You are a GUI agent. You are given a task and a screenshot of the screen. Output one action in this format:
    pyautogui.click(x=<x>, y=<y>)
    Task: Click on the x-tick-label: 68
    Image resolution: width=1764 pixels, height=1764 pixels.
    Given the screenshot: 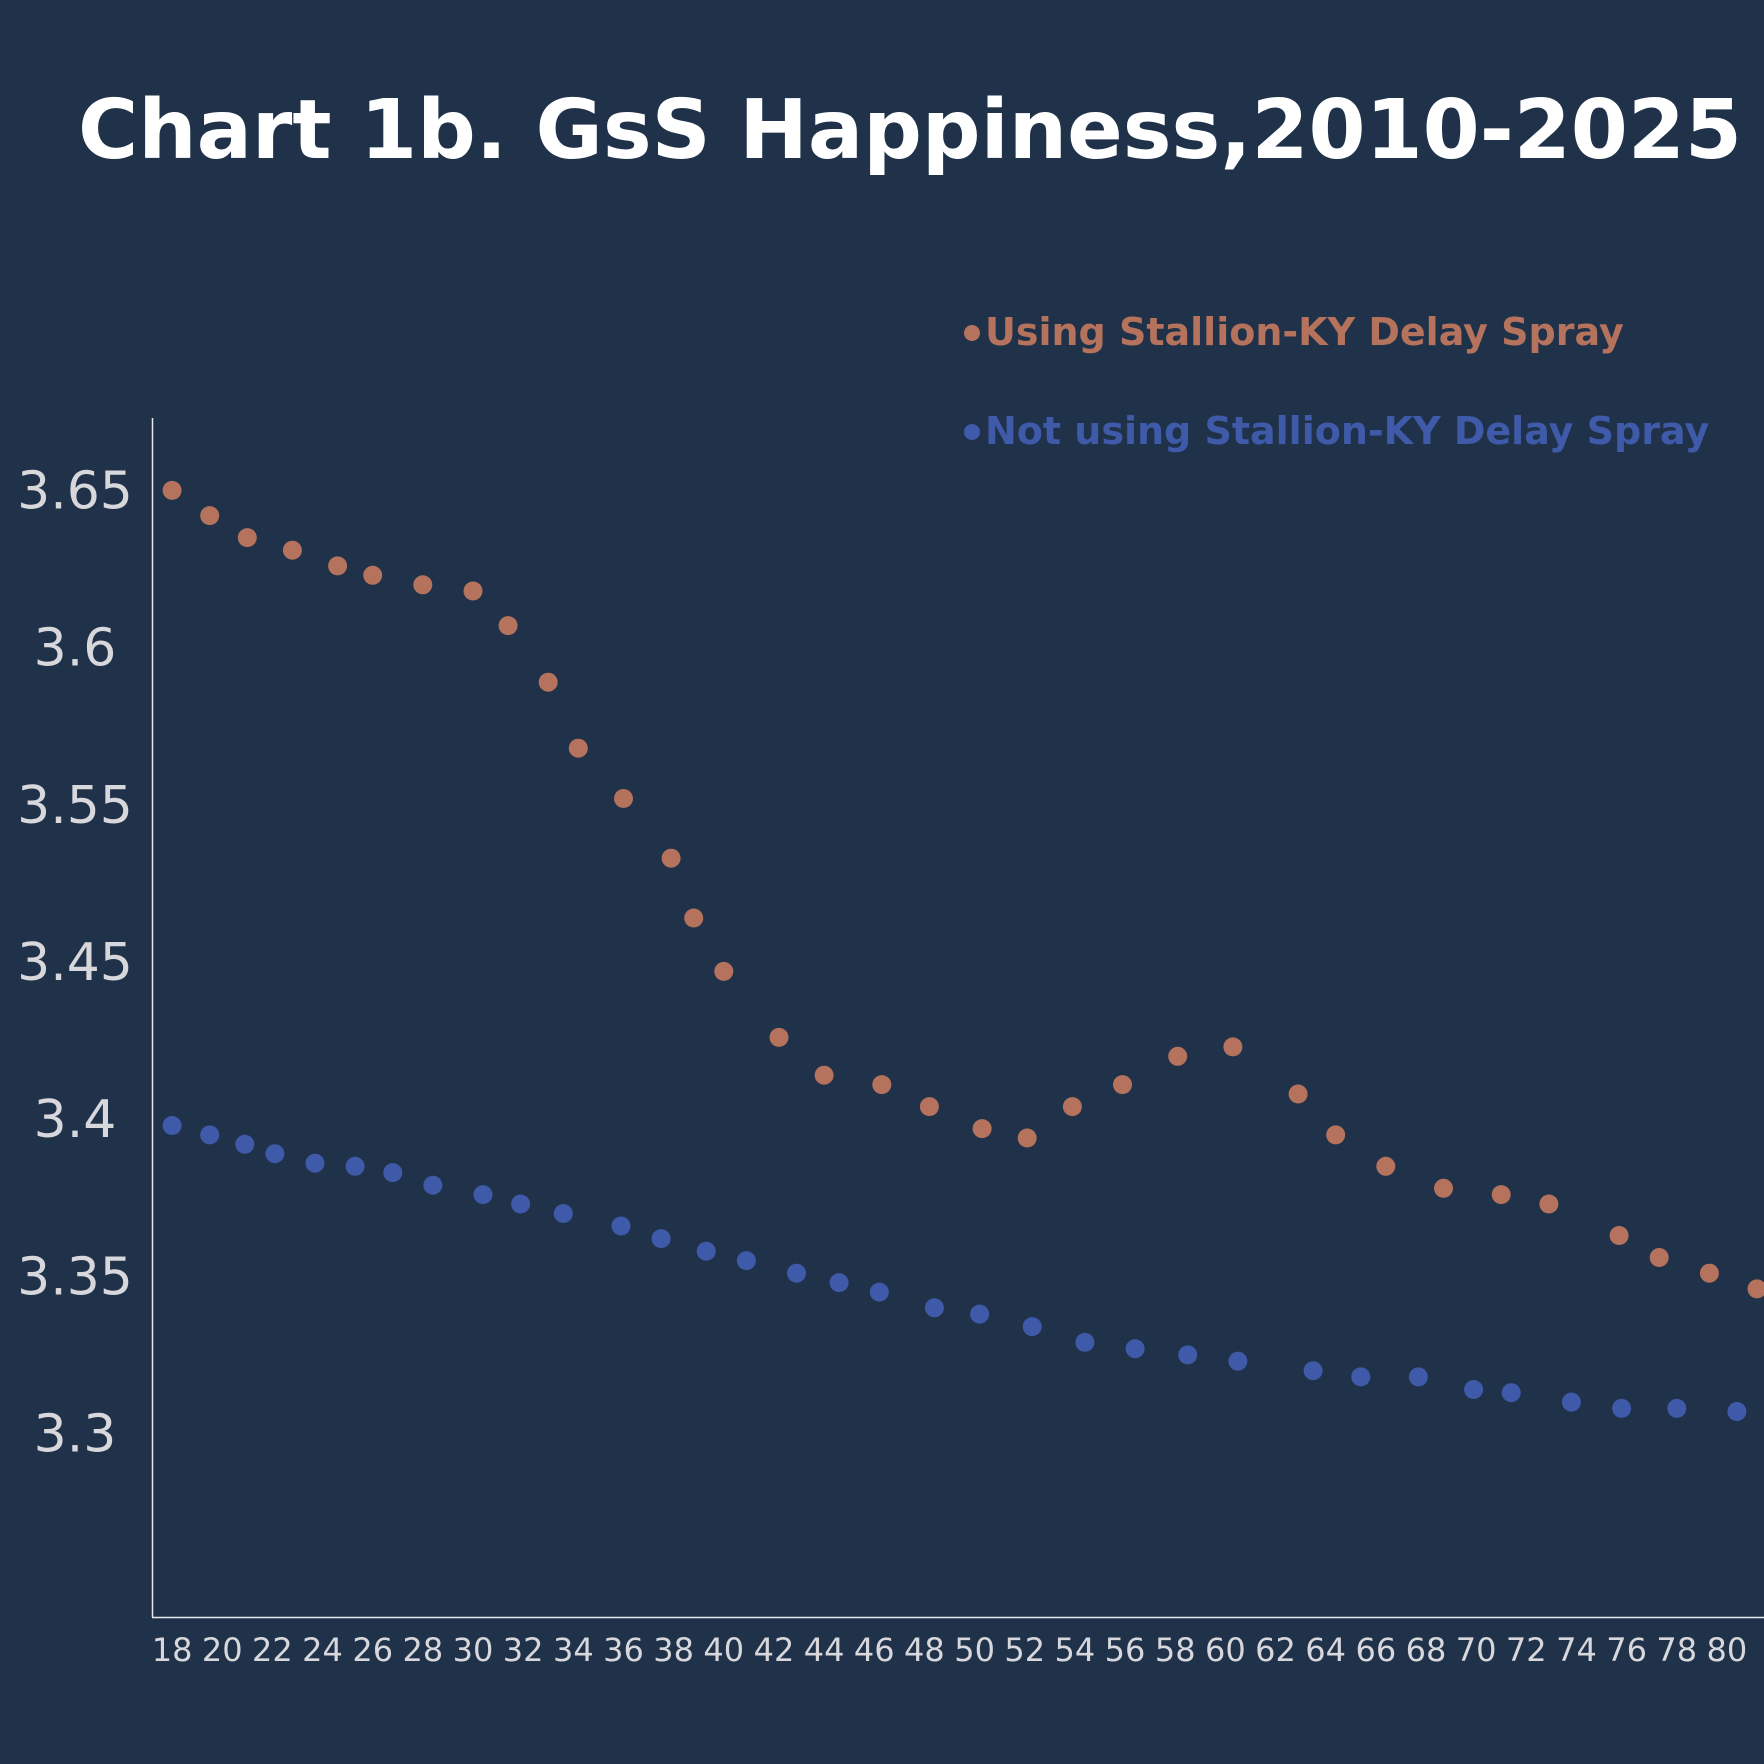 What is the action you would take?
    pyautogui.click(x=1426, y=1650)
    